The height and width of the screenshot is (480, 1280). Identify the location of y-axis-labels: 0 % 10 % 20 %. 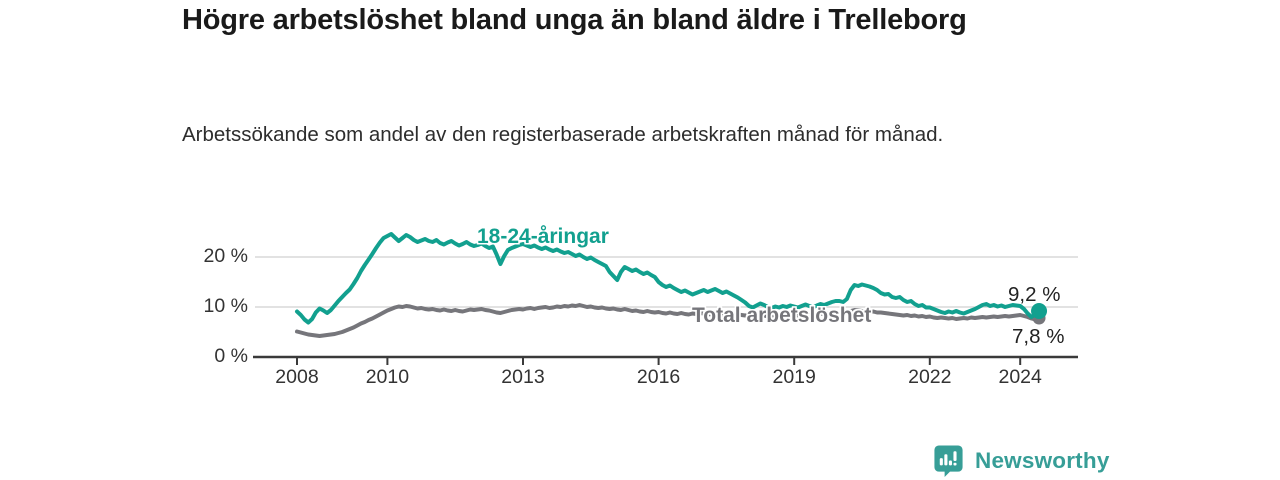
(209, 200).